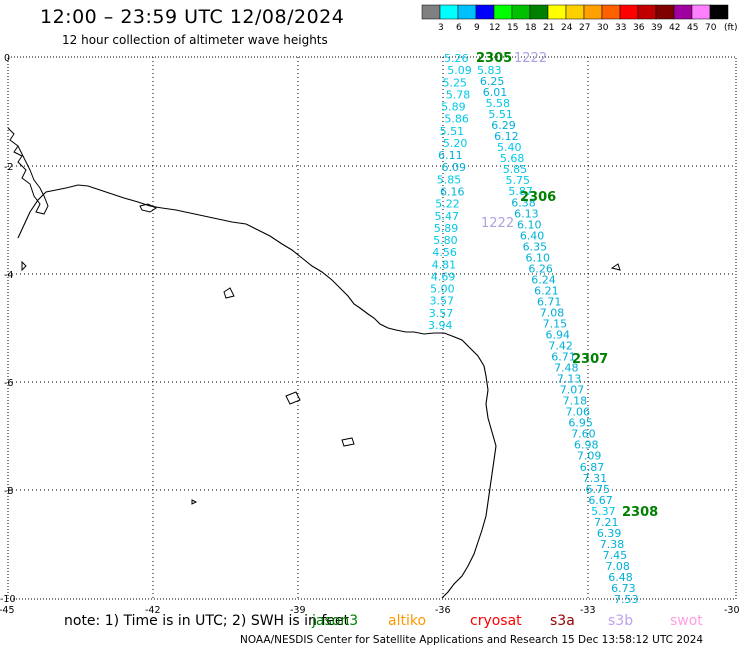  I want to click on colorbar-tick: 6, so click(459, 28).